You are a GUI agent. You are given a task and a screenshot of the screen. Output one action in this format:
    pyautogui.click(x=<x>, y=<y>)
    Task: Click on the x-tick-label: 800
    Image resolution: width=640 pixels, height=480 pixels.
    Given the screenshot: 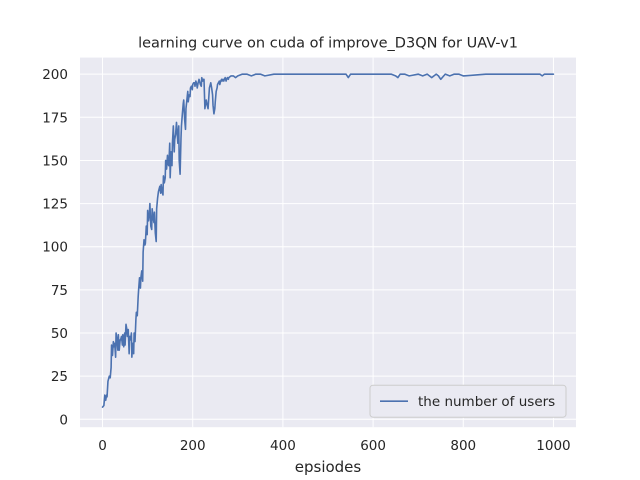 What is the action you would take?
    pyautogui.click(x=463, y=446)
    